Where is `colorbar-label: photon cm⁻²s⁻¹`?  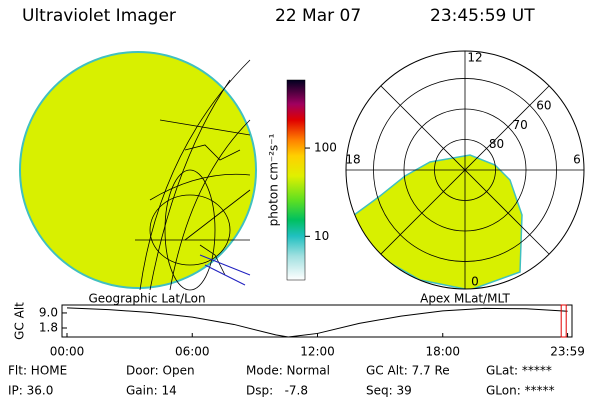
colorbar-label: photon cm⁻²s⁻¹ is located at coordinates (274, 179).